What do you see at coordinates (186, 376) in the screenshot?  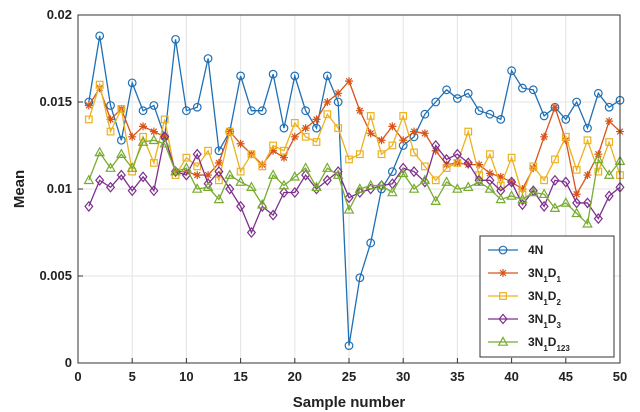 I see `x-tick-label: 10` at bounding box center [186, 376].